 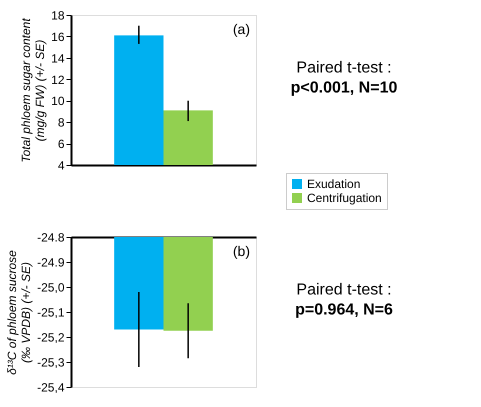 I want to click on y-axis-title: δ¹³C of phloem sucrose (‰ VPDB) (+/- SE), so click(x=19, y=312).